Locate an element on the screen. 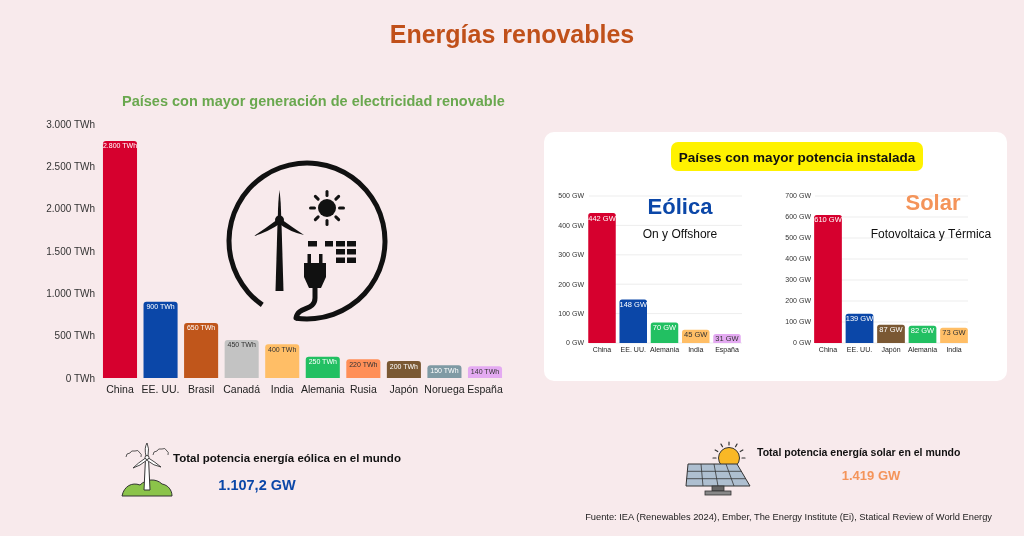  y-tick-label: 1.500 TWh is located at coordinates (70, 251).